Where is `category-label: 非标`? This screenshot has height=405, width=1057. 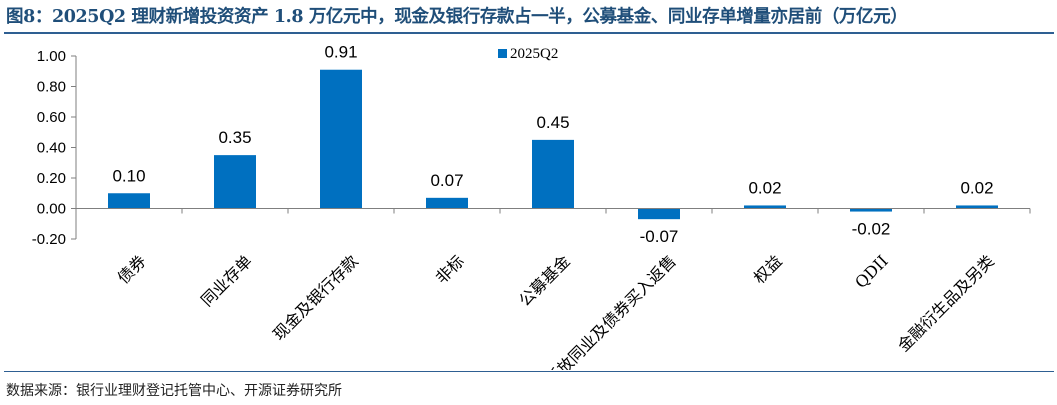 category-label: 非标 is located at coordinates (450, 269).